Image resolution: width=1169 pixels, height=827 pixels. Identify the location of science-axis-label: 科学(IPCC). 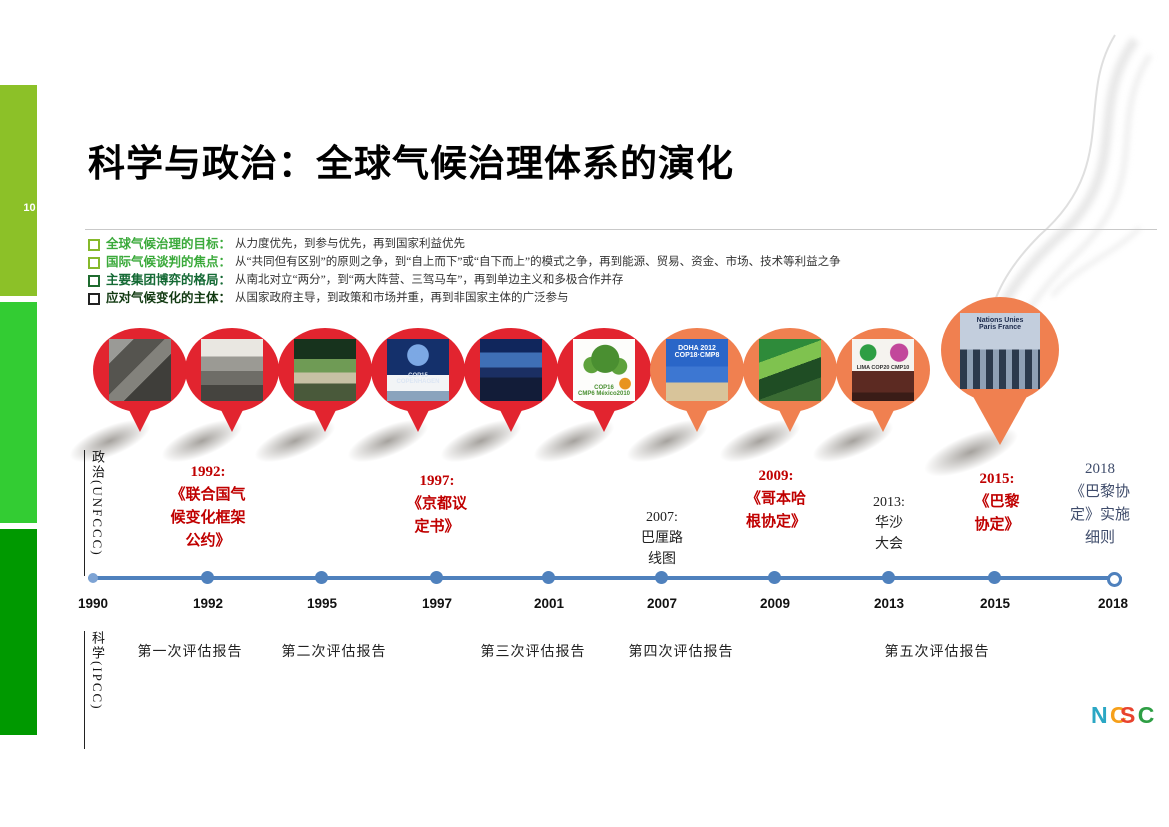
(95, 690).